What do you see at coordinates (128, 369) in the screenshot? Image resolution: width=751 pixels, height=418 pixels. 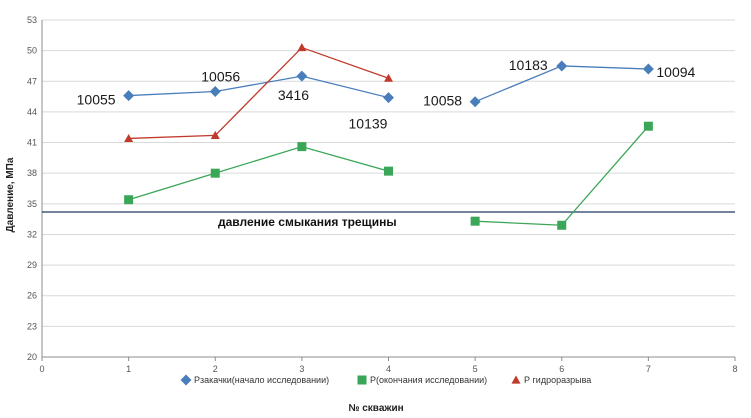 I see `x-tick-label: 1` at bounding box center [128, 369].